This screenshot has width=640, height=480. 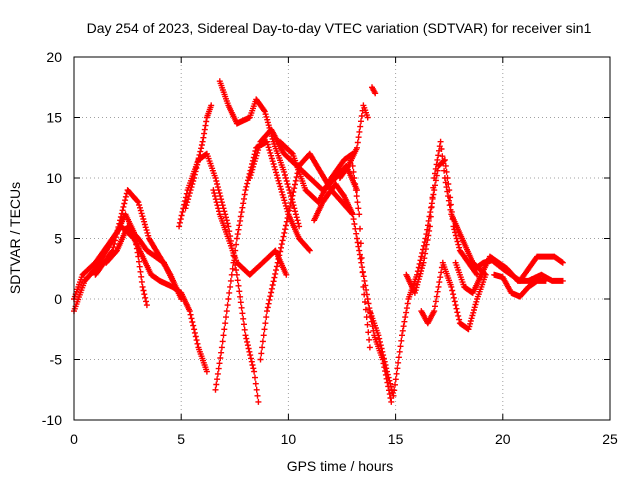 What do you see at coordinates (54, 178) in the screenshot?
I see `y-tick-label: 10` at bounding box center [54, 178].